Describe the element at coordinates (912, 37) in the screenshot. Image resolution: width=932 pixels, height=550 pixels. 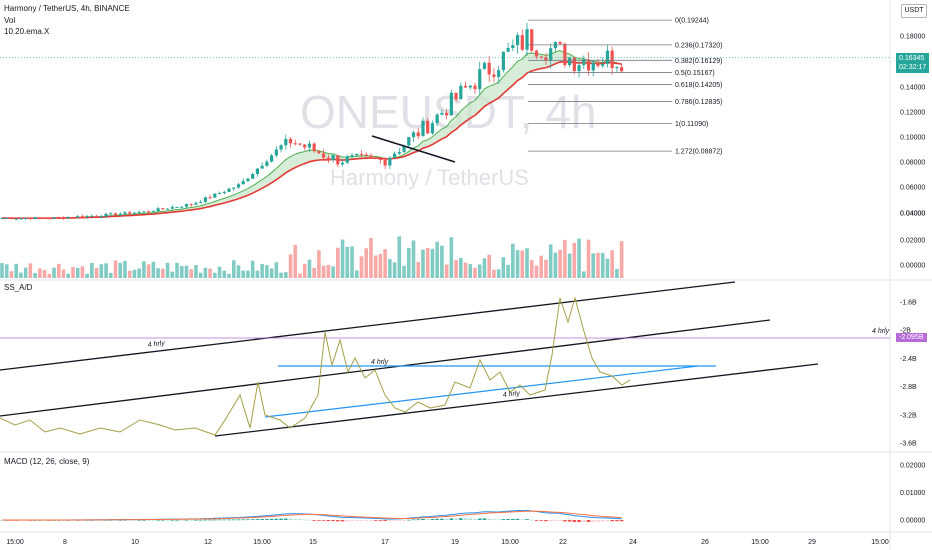
I see `price-tick-0: 0.18000` at that location.